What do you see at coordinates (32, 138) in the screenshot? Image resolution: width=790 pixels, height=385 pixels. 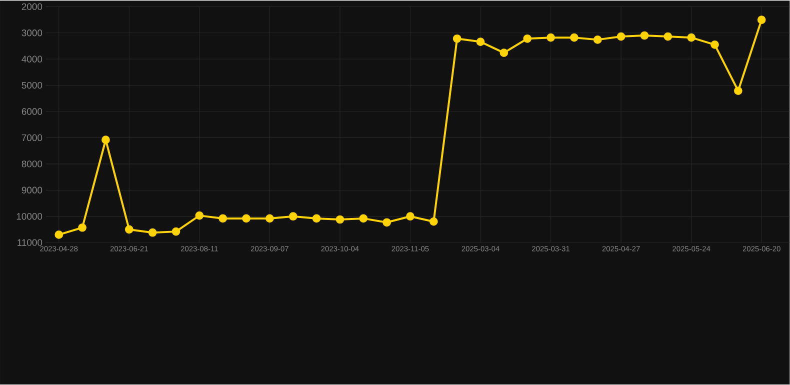 I see `y-tick-label: 7000` at bounding box center [32, 138].